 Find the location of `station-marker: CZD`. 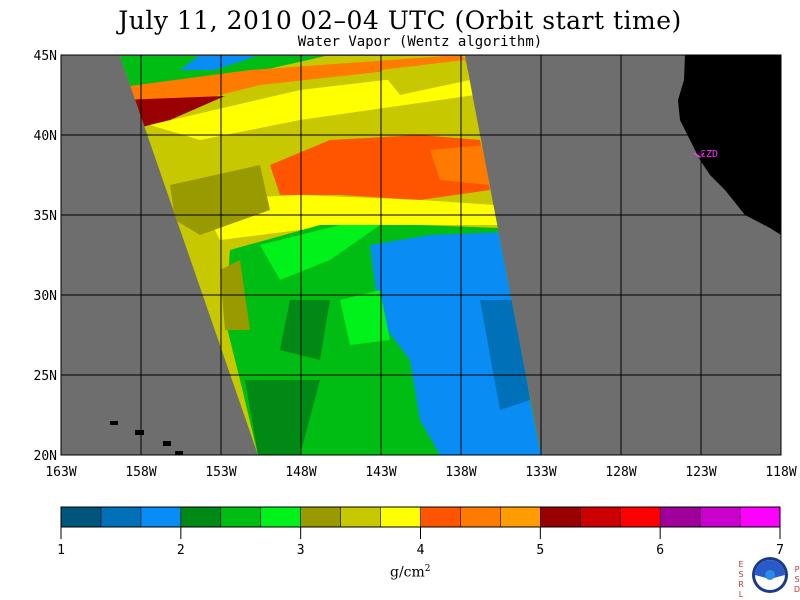

station-marker: CZD is located at coordinates (705, 154).